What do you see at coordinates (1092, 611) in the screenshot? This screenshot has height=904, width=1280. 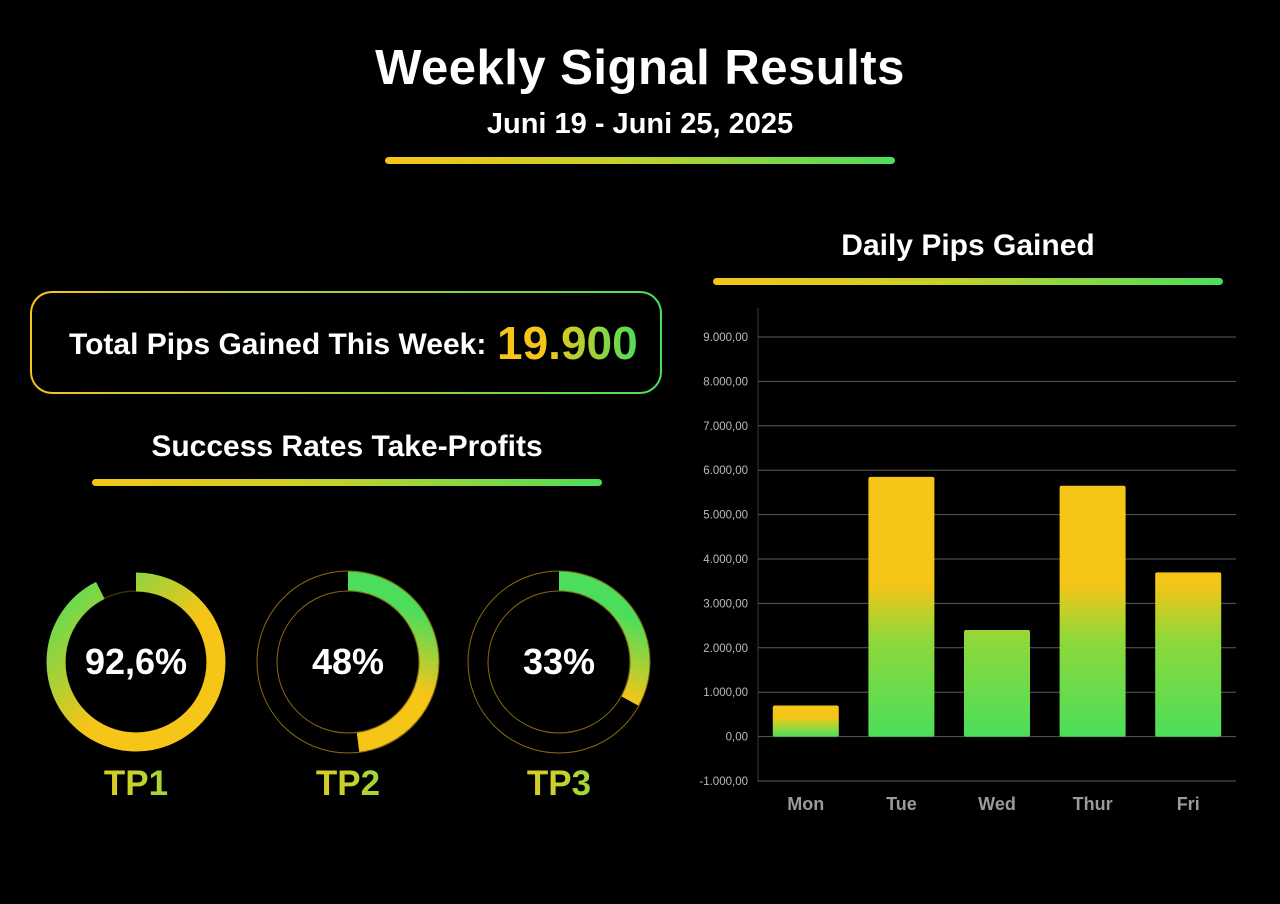 I see `bar-thur` at bounding box center [1092, 611].